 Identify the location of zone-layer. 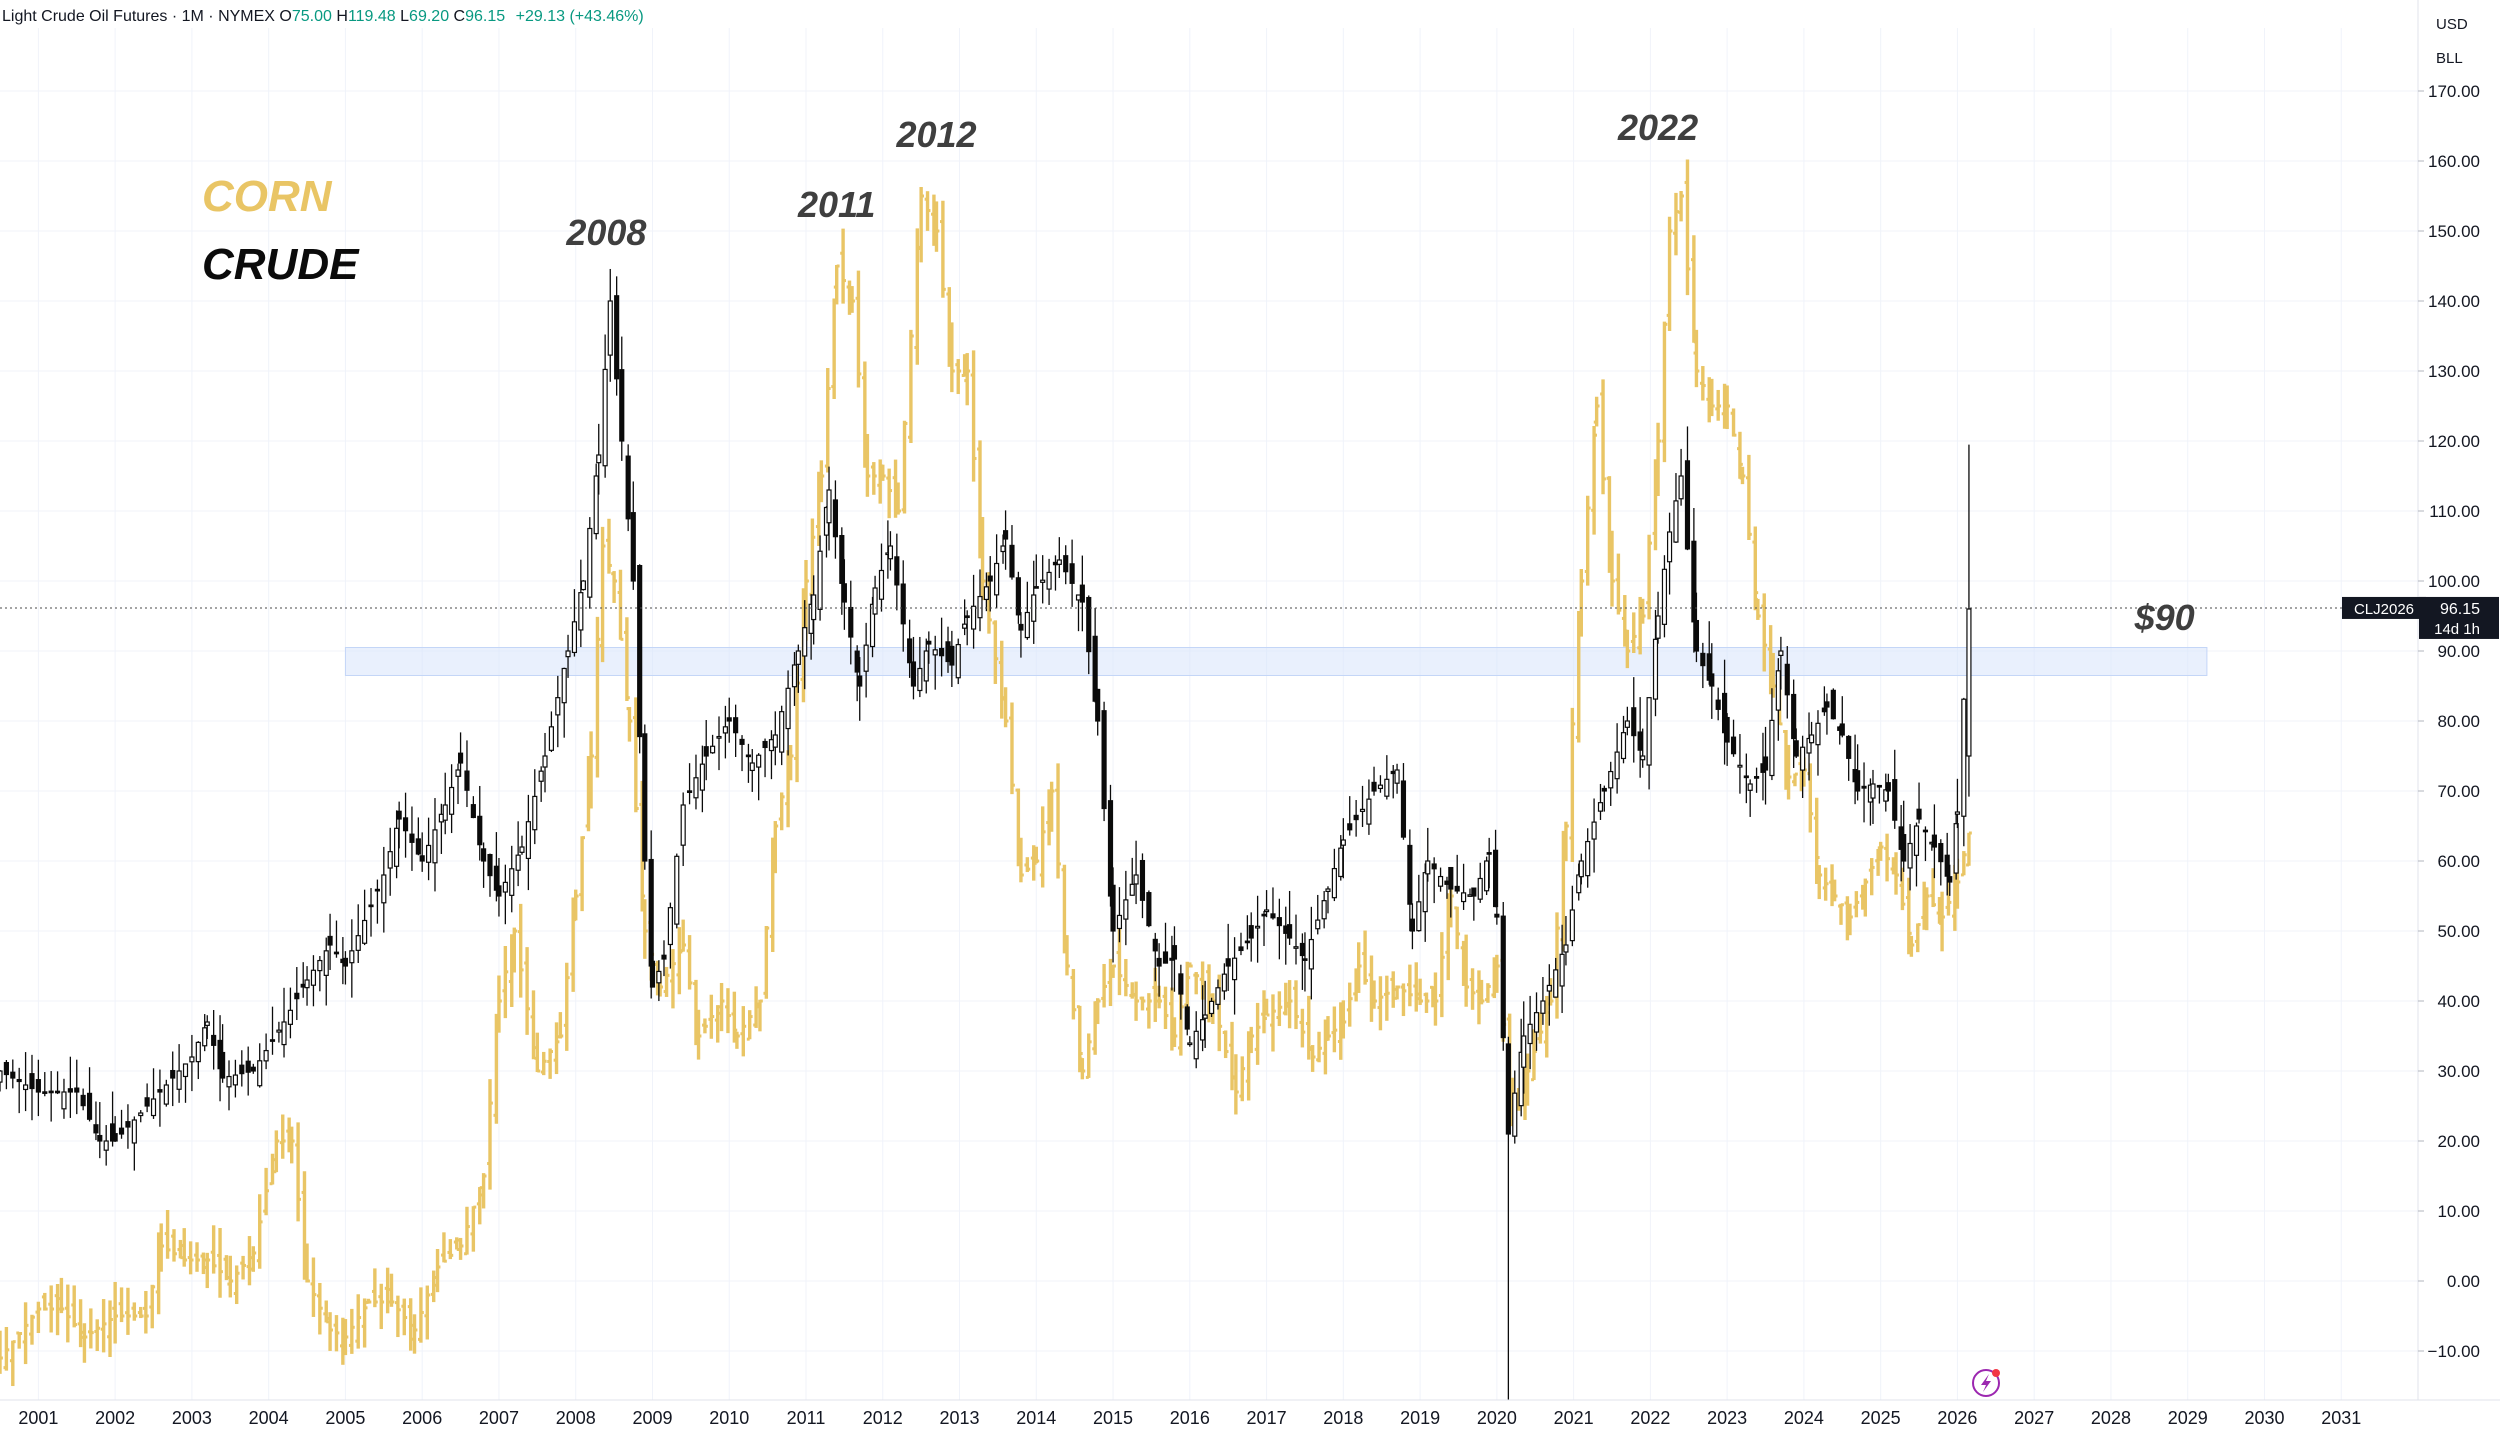
(1276, 661).